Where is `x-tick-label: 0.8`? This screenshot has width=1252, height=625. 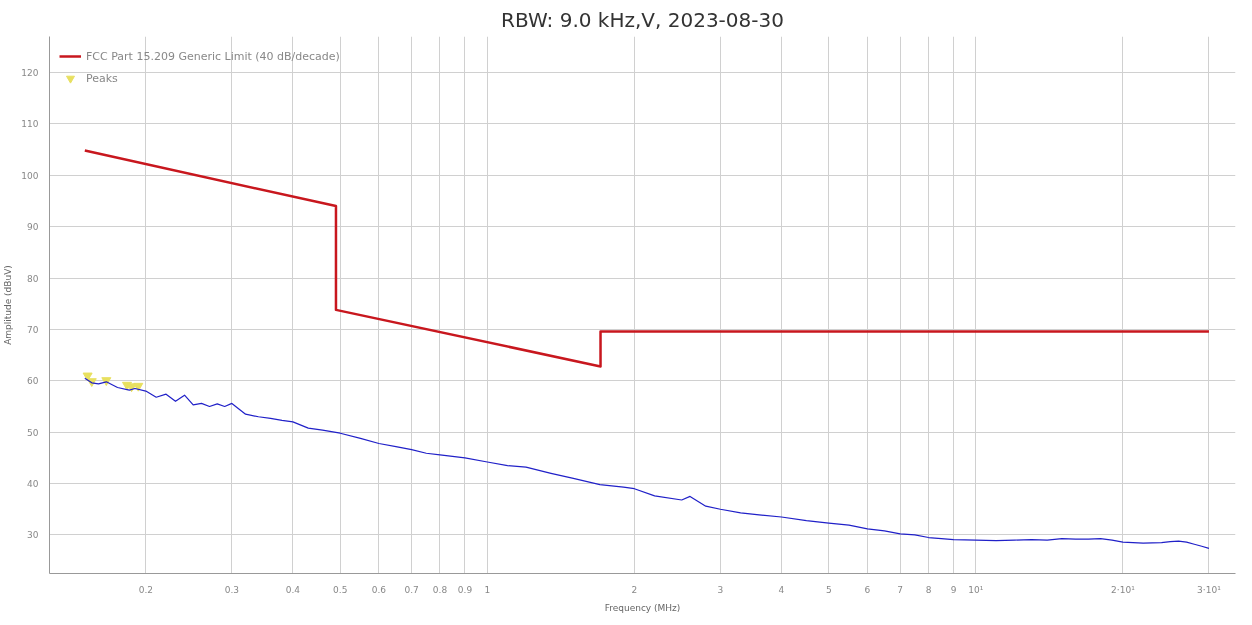 x-tick-label: 0.8 is located at coordinates (440, 589).